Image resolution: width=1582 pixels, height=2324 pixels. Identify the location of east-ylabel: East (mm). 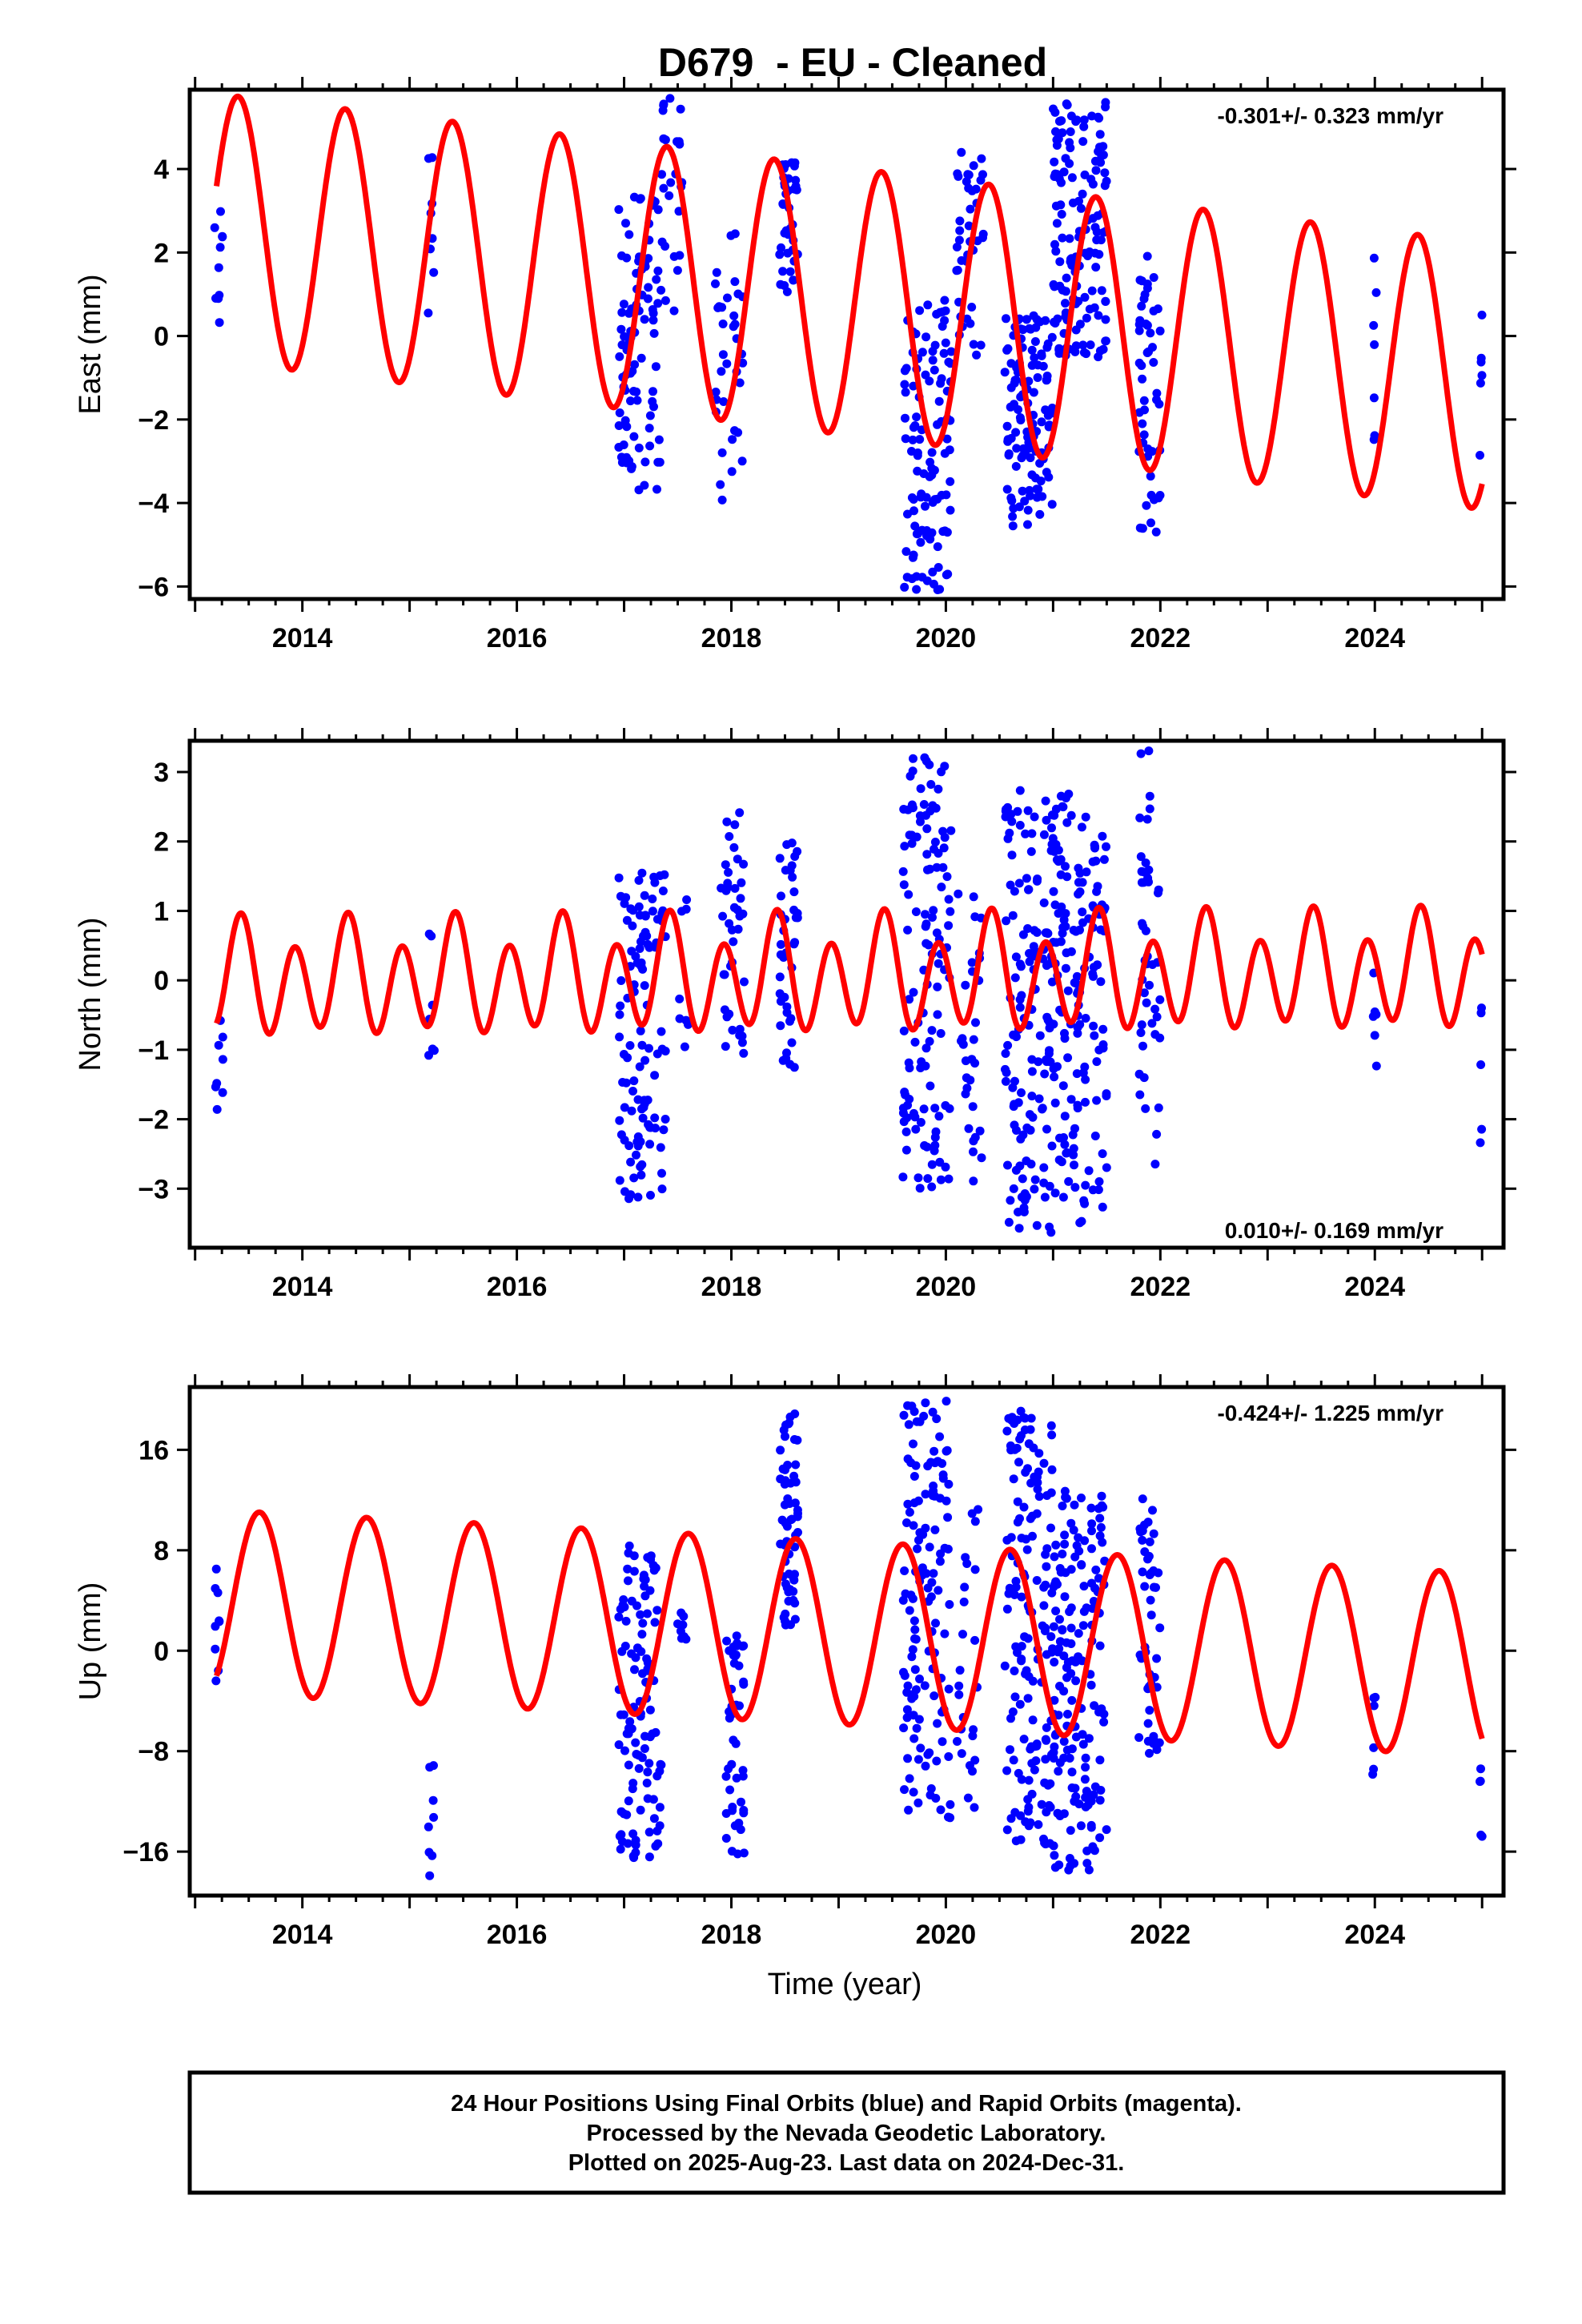
(91, 344).